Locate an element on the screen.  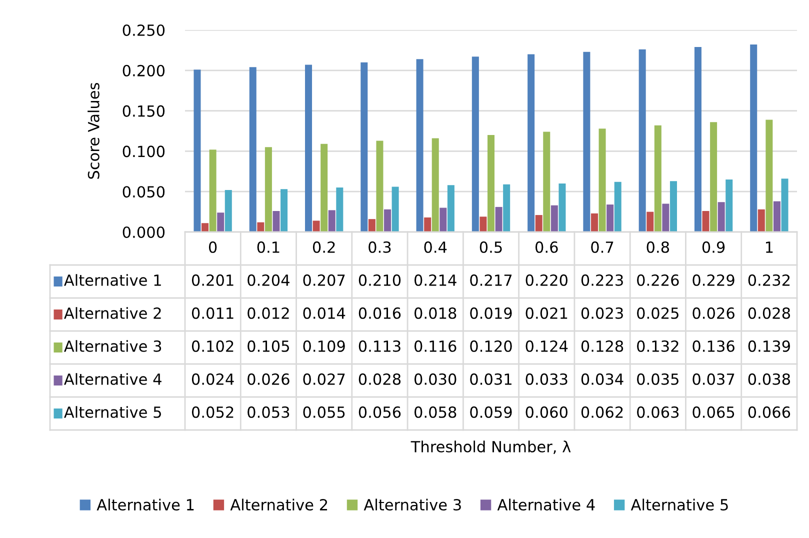
data-label: 0.018 is located at coordinates (435, 313).